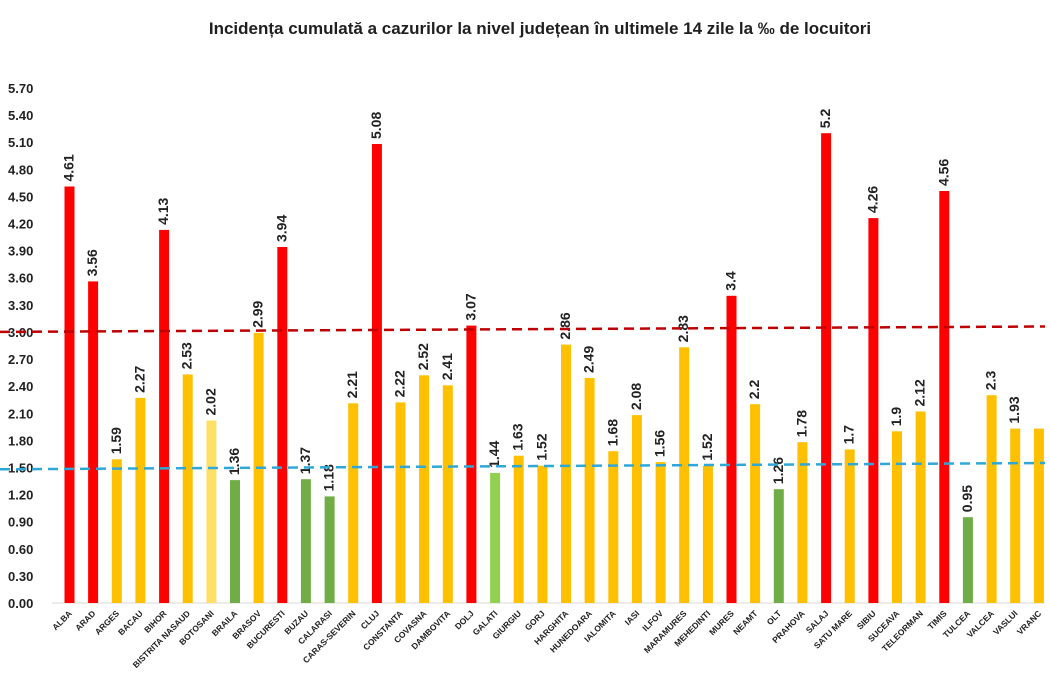  Describe the element at coordinates (187, 355) in the screenshot. I see `data-label: 2.53` at that location.